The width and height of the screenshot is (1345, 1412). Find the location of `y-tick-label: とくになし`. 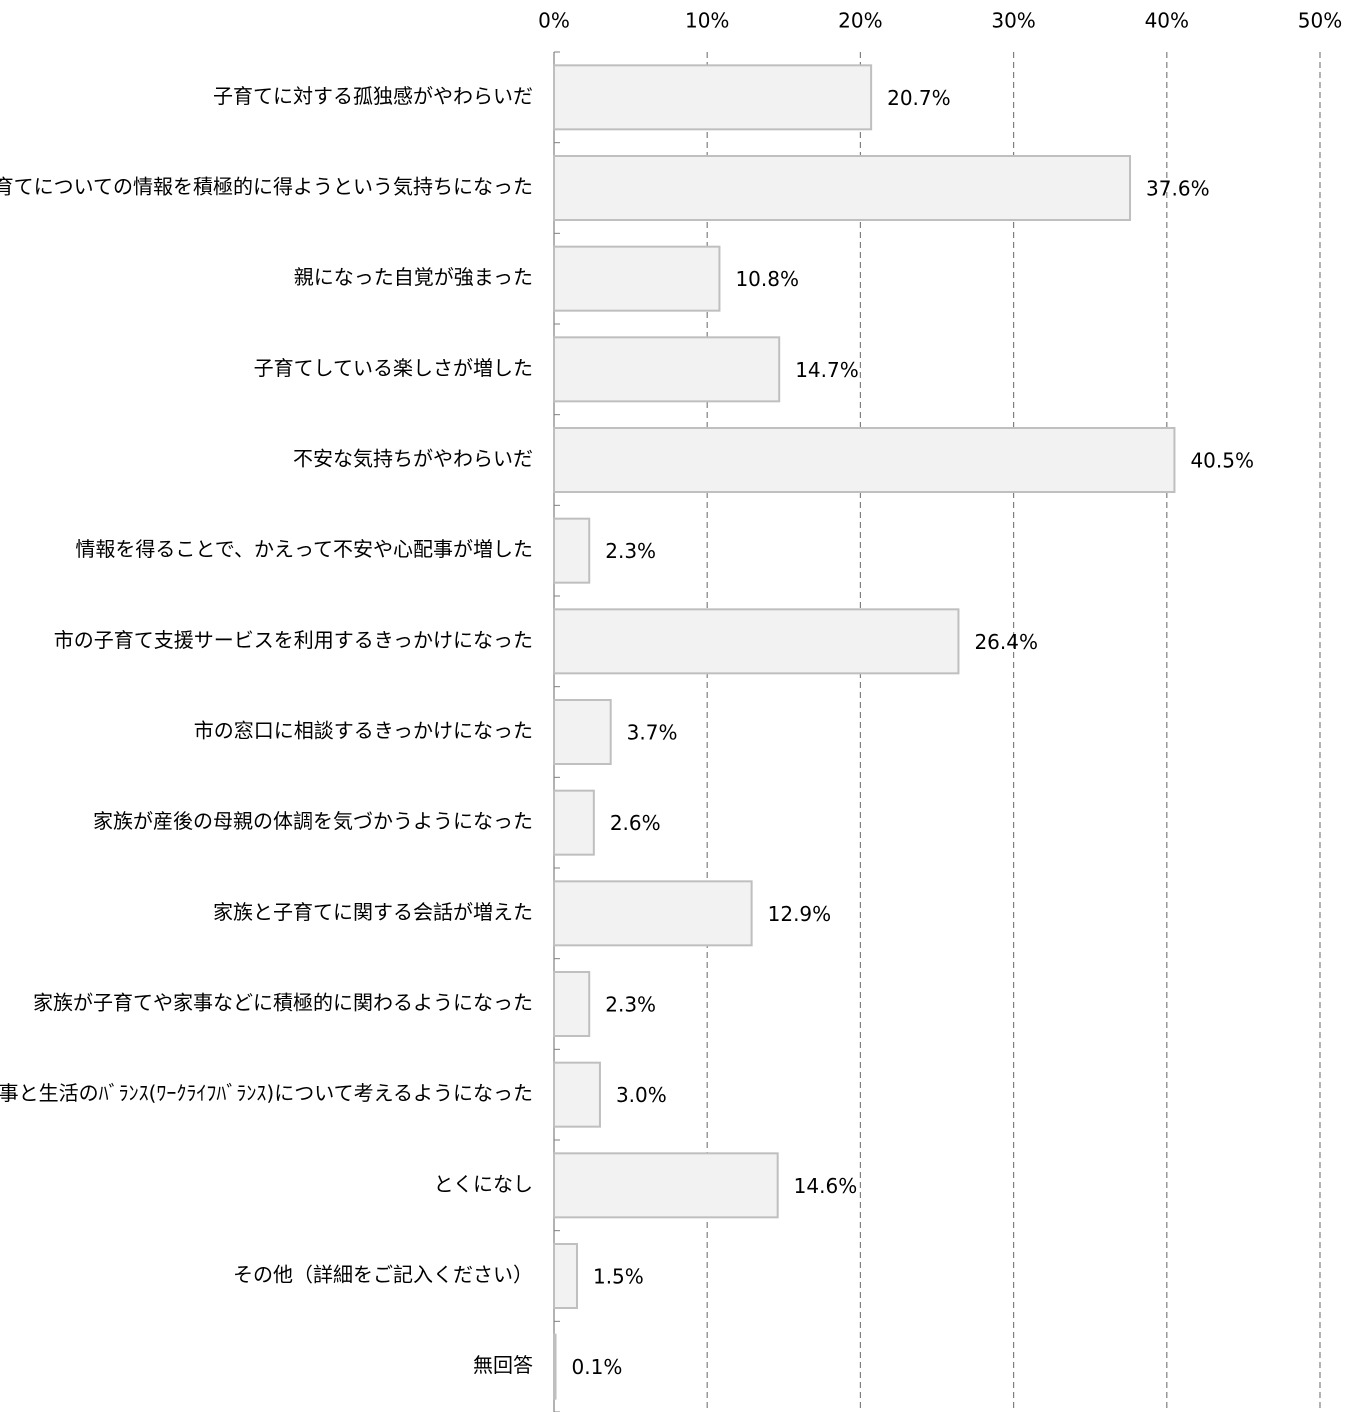

y-tick-label: とくになし is located at coordinates (483, 1184).